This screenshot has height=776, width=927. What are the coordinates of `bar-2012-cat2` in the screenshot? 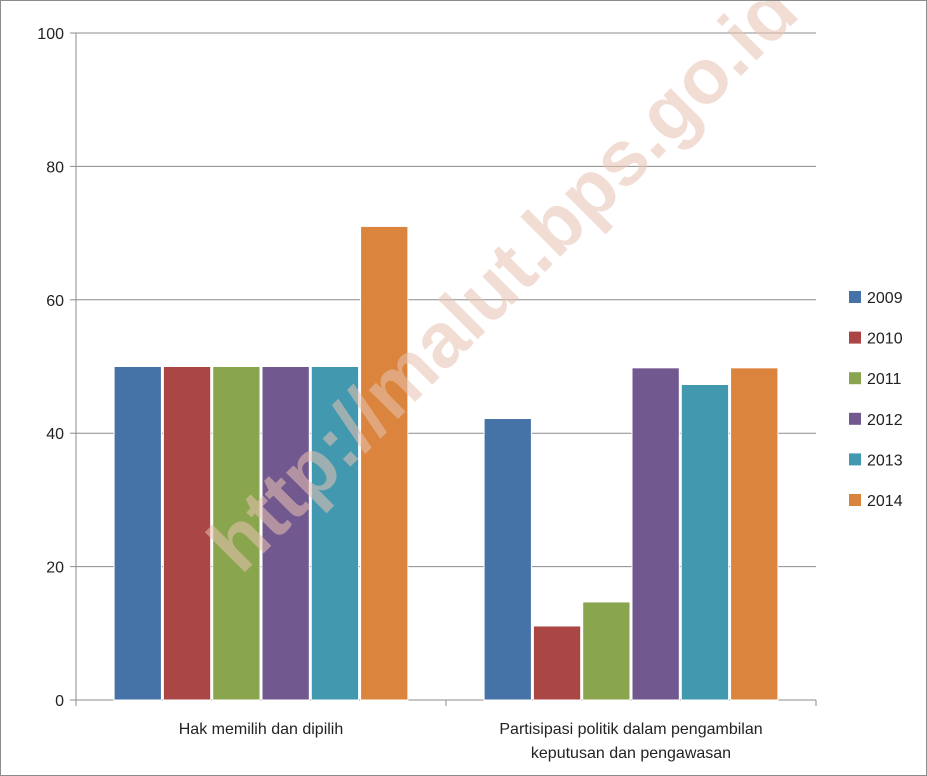 It's located at (655, 534).